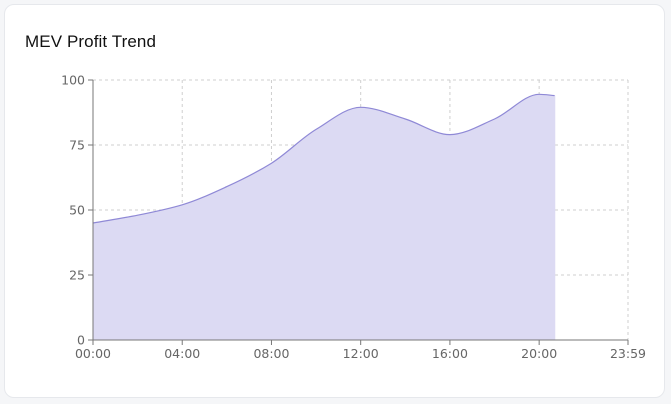 This screenshot has width=671, height=404. Describe the element at coordinates (271, 353) in the screenshot. I see `x-tick-label: 08:00` at that location.